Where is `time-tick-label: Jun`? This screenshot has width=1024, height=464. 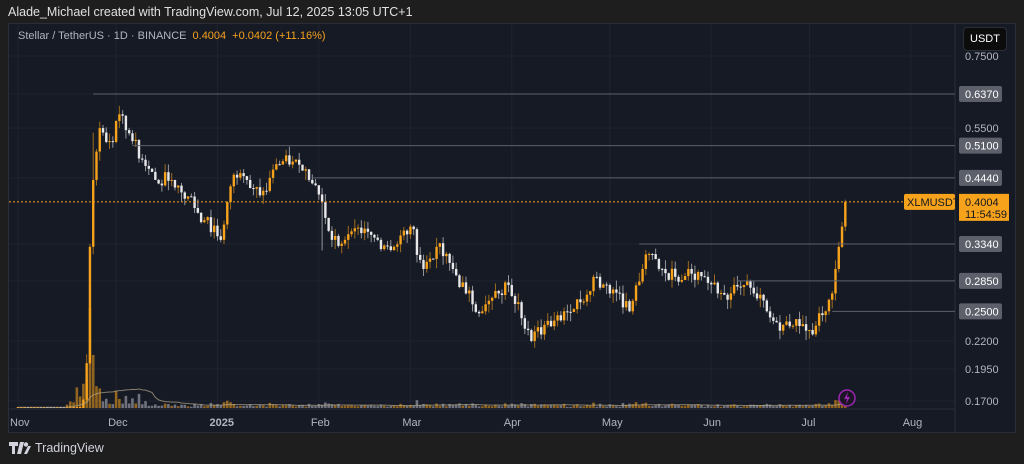 time-tick-label: Jun is located at coordinates (712, 423).